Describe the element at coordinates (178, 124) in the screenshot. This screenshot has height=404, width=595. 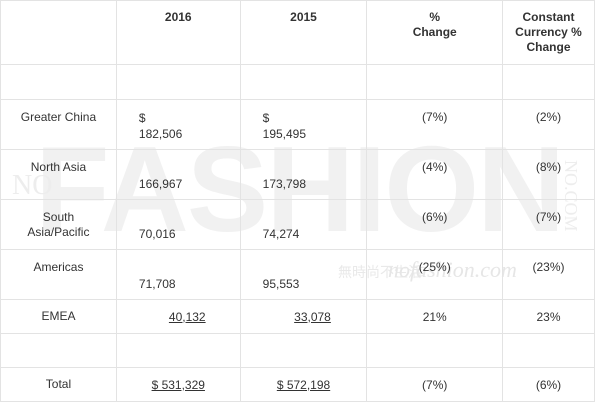
I see `cell-2016: $182,506` at that location.